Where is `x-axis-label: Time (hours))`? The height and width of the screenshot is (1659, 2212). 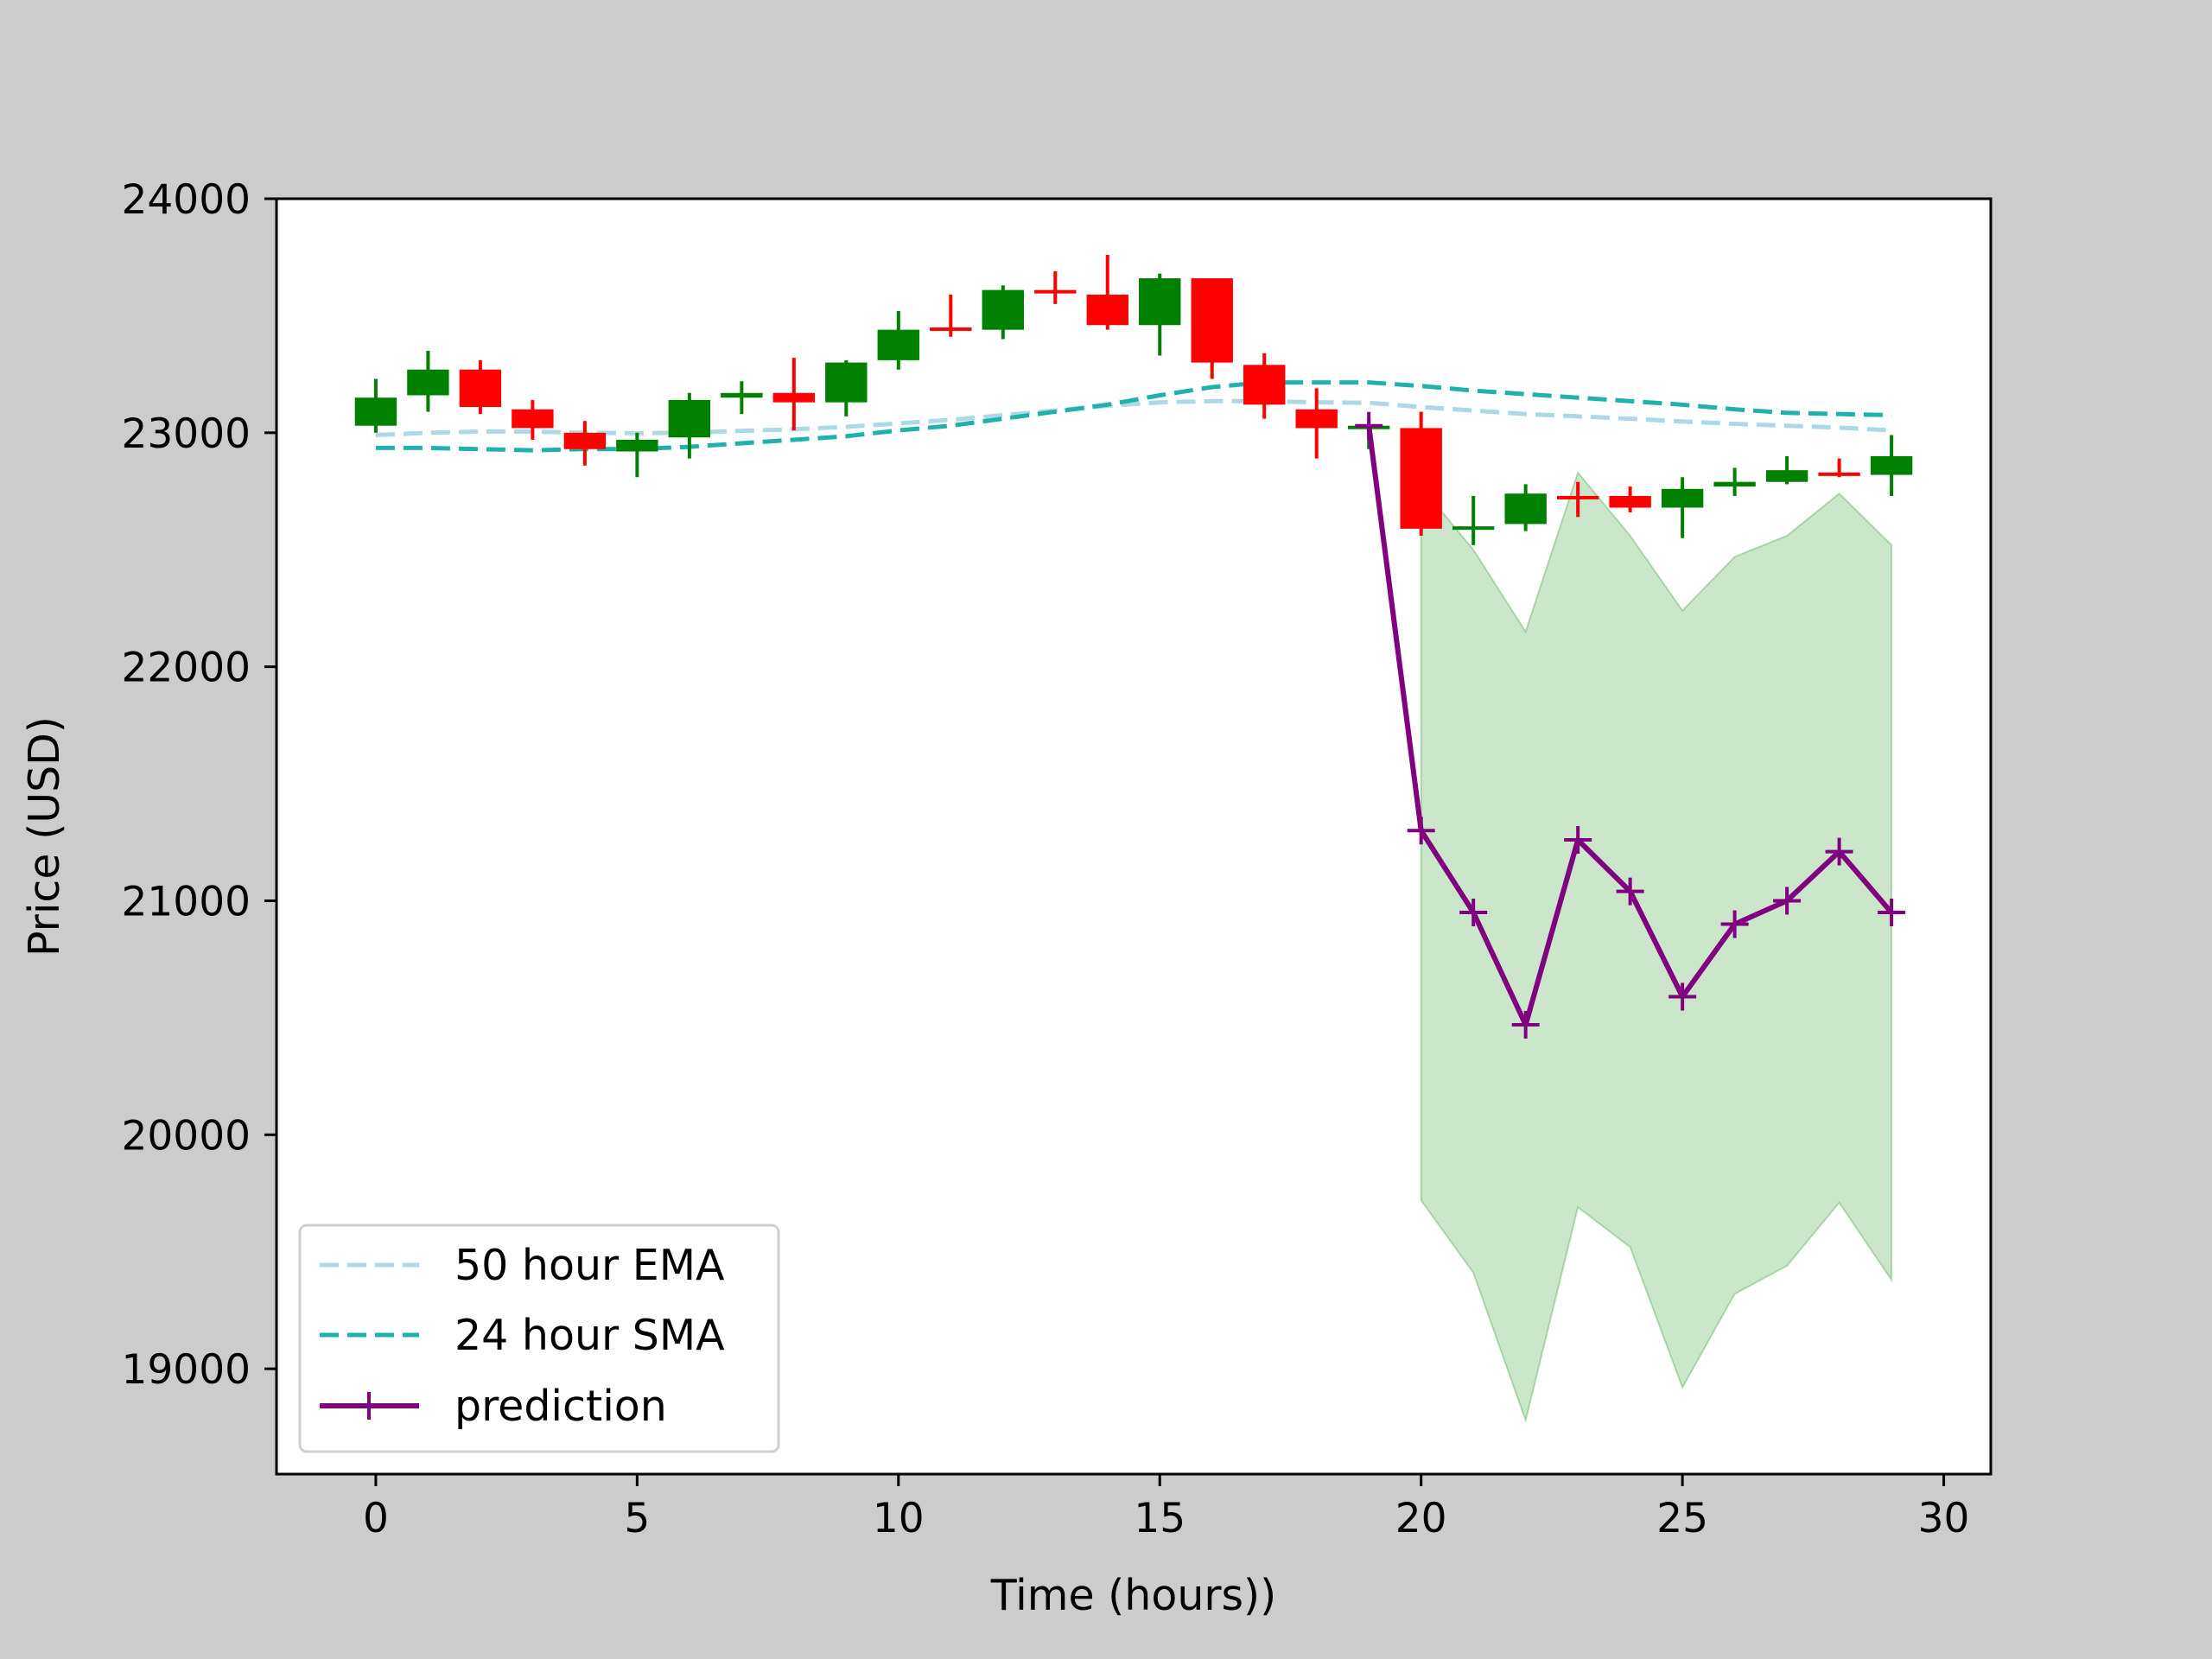 x-axis-label: Time (hours)) is located at coordinates (1133, 1595).